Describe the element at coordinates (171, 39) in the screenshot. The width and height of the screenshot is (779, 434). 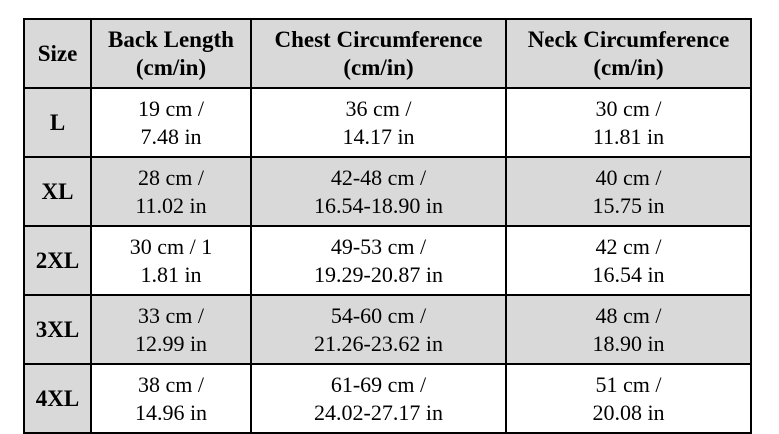
I see `header-back-length-title: Back Length` at that location.